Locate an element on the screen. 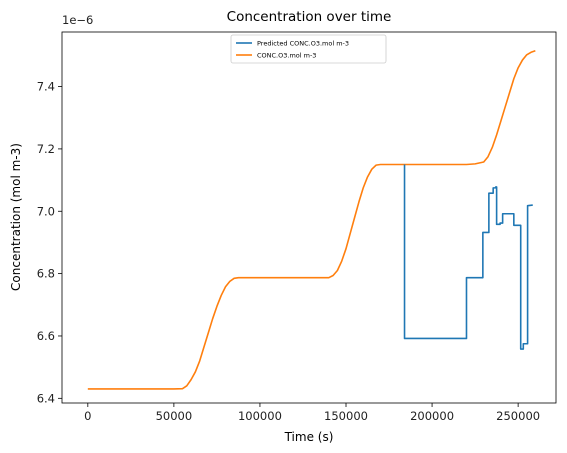 This screenshot has height=453, width=567. x-tick-label: 50000 is located at coordinates (174, 416).